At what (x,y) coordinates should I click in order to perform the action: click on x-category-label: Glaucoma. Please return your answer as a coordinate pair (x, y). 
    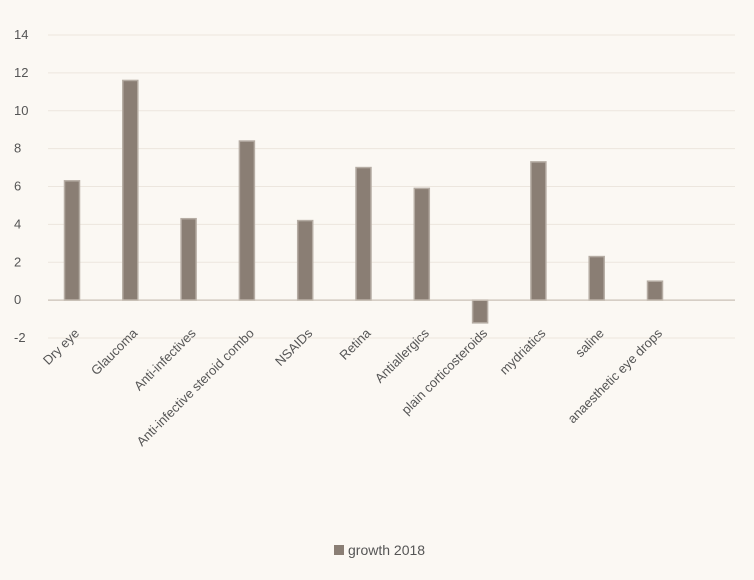
    Looking at the image, I should click on (114, 351).